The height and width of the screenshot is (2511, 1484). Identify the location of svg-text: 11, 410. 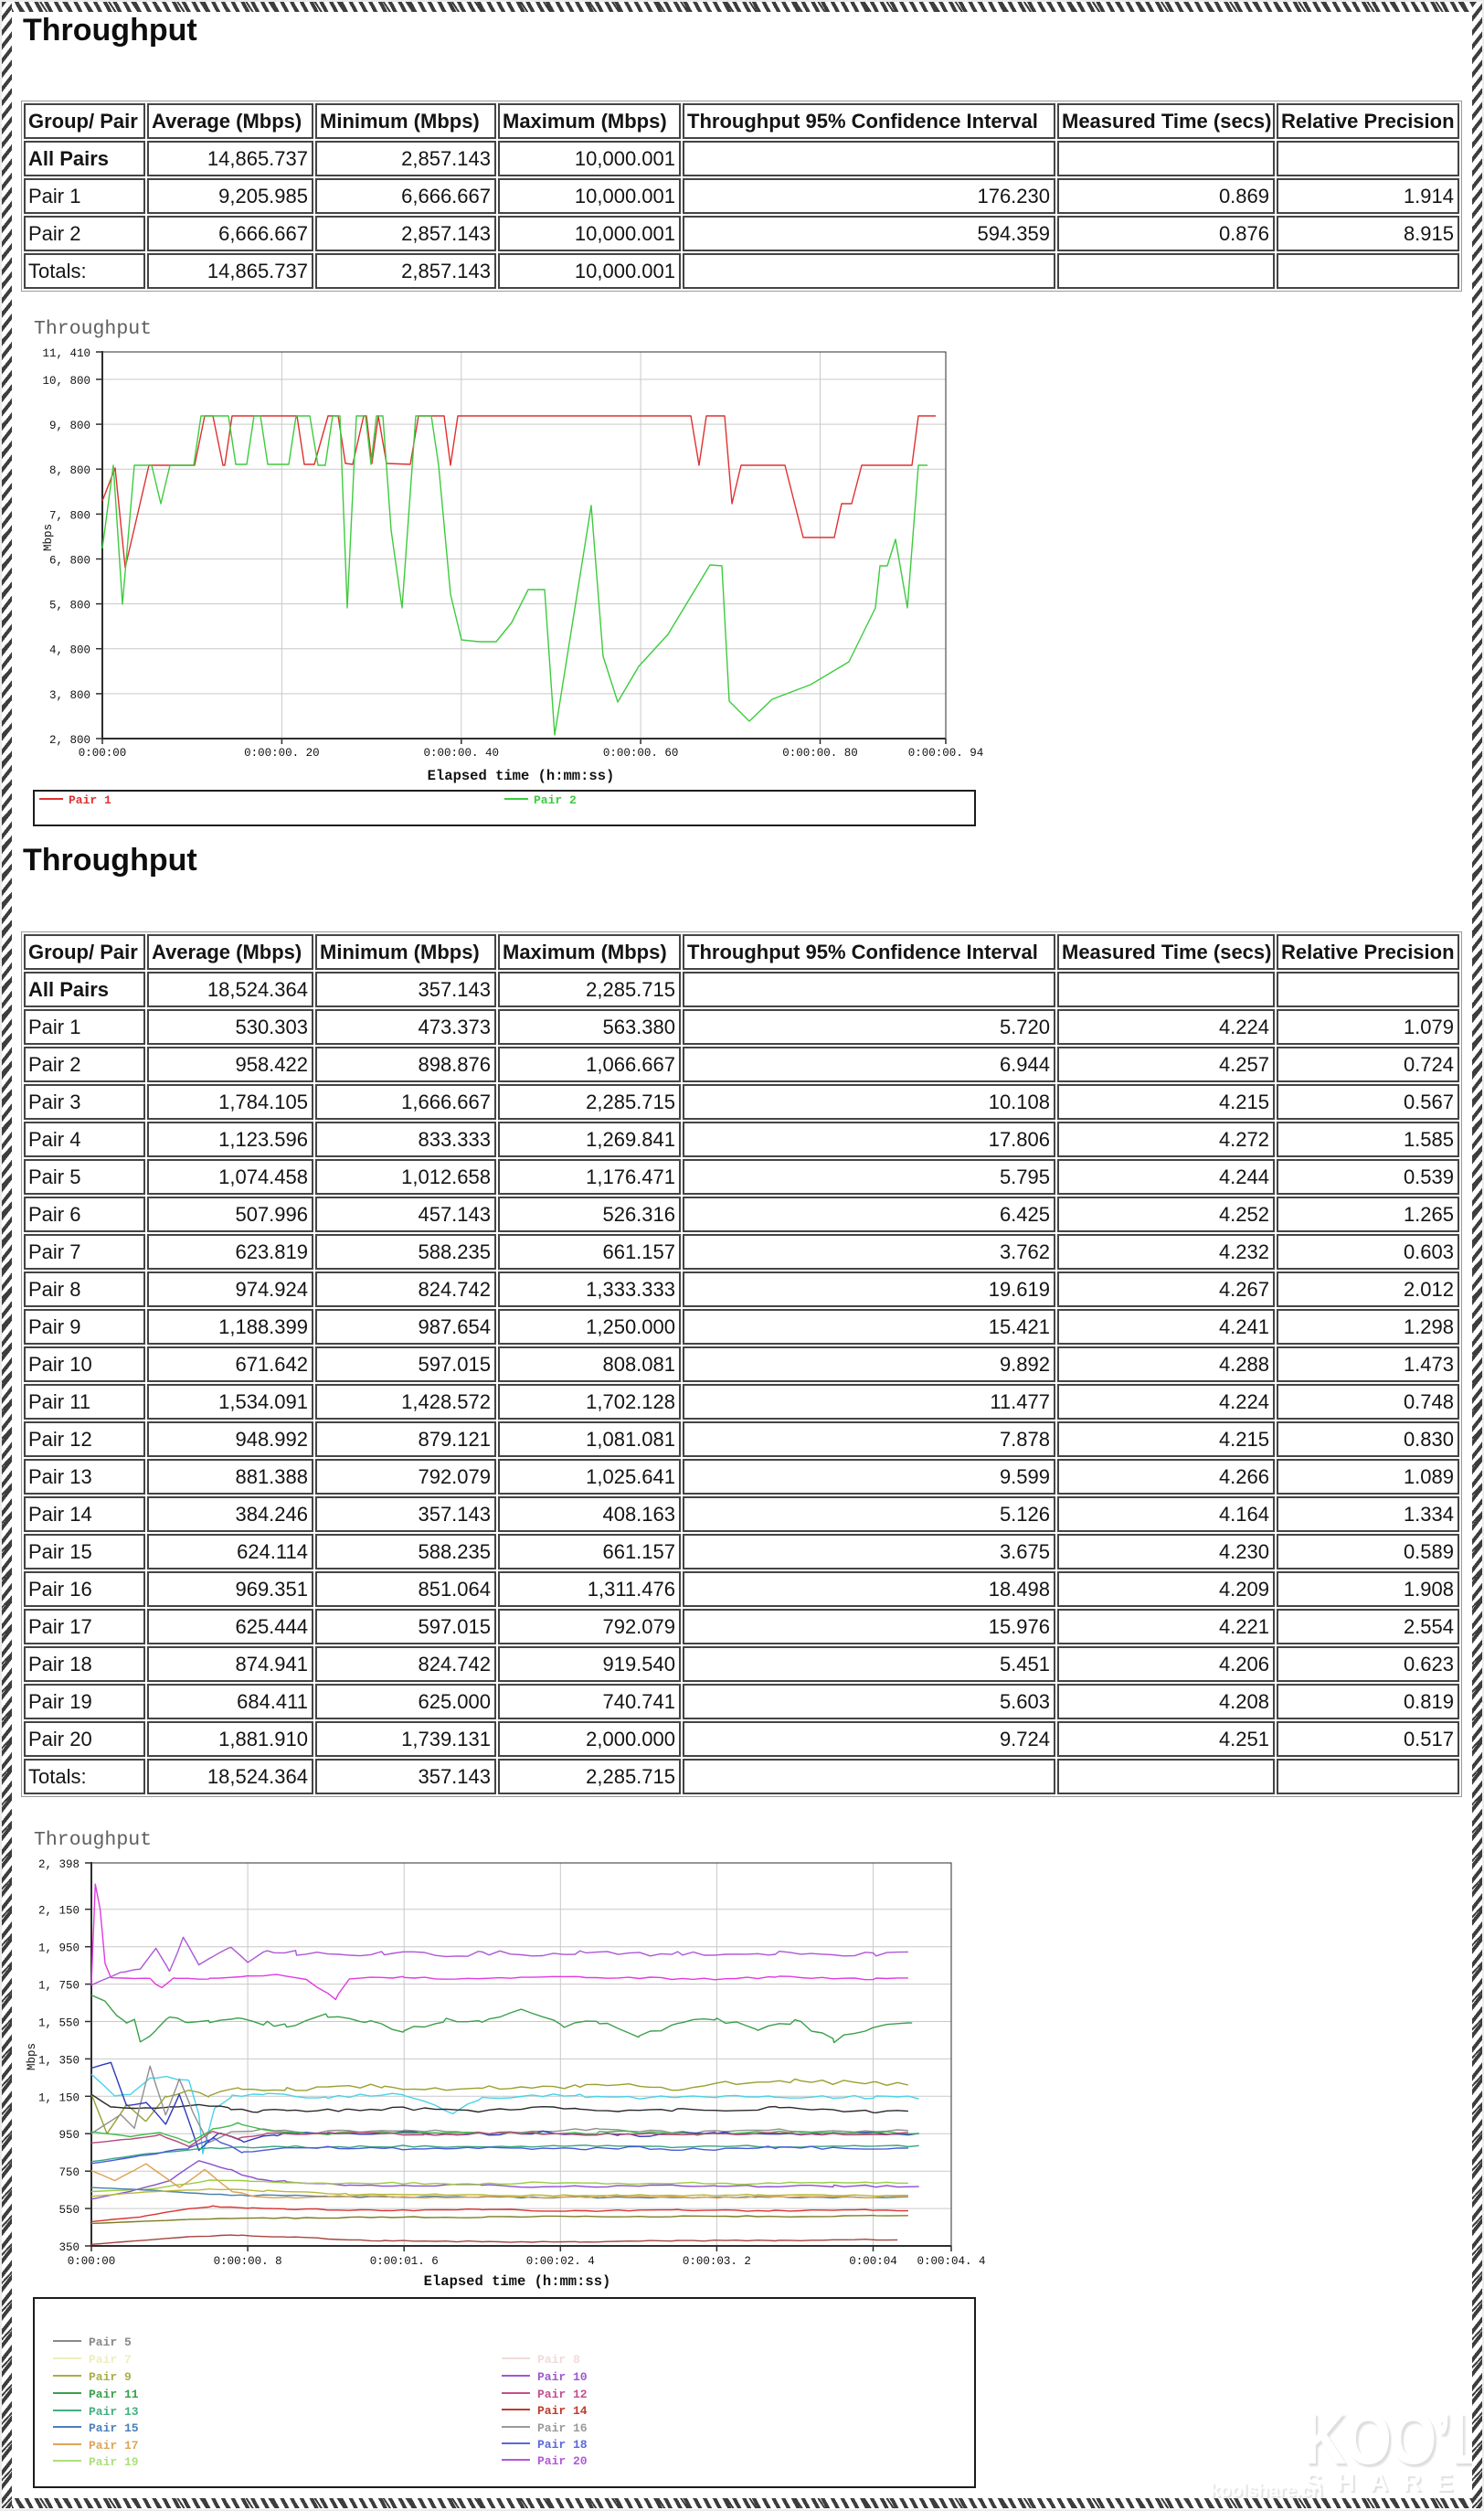
(66, 353).